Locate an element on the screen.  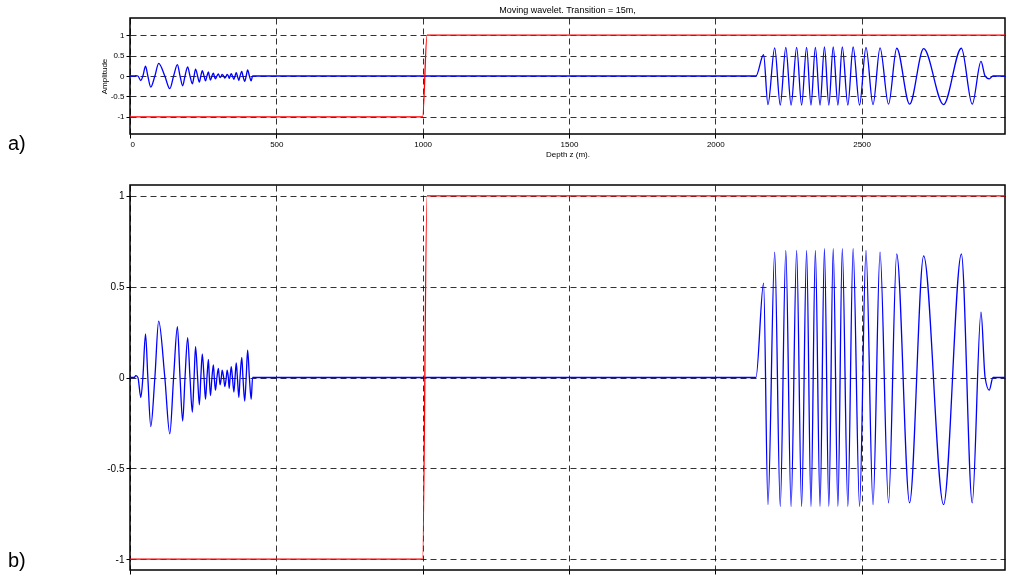
x-tick-label: 2500 is located at coordinates (862, 144).